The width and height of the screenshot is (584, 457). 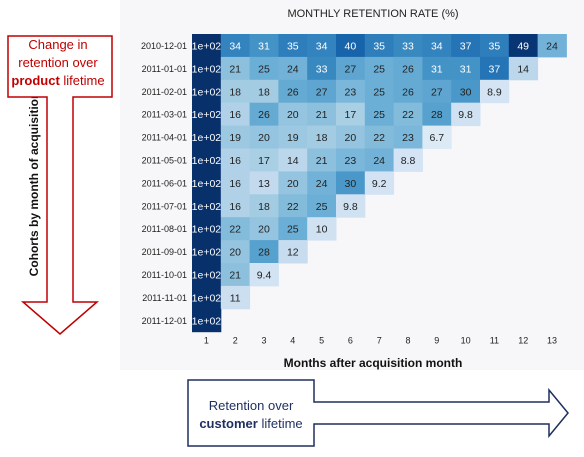 What do you see at coordinates (164, 229) in the screenshot?
I see `y-tick-label: 2011-08-01` at bounding box center [164, 229].